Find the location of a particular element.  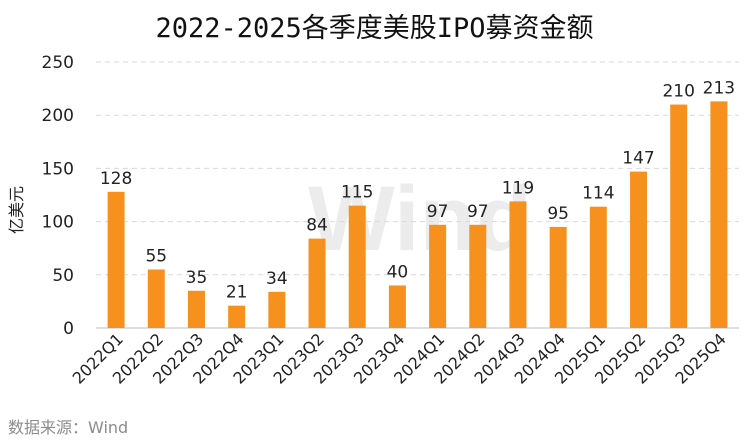

y-tick-label: 50 is located at coordinates (63, 276).